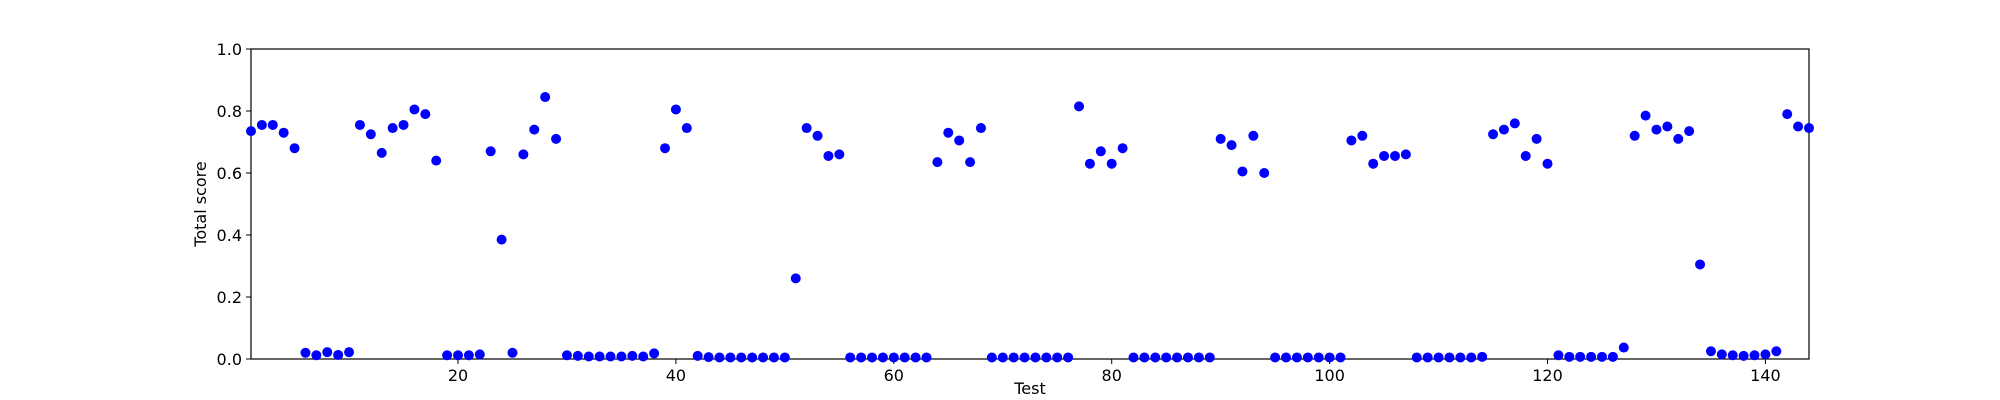 This screenshot has height=400, width=2000. I want to click on x-tick-label: 60, so click(894, 375).